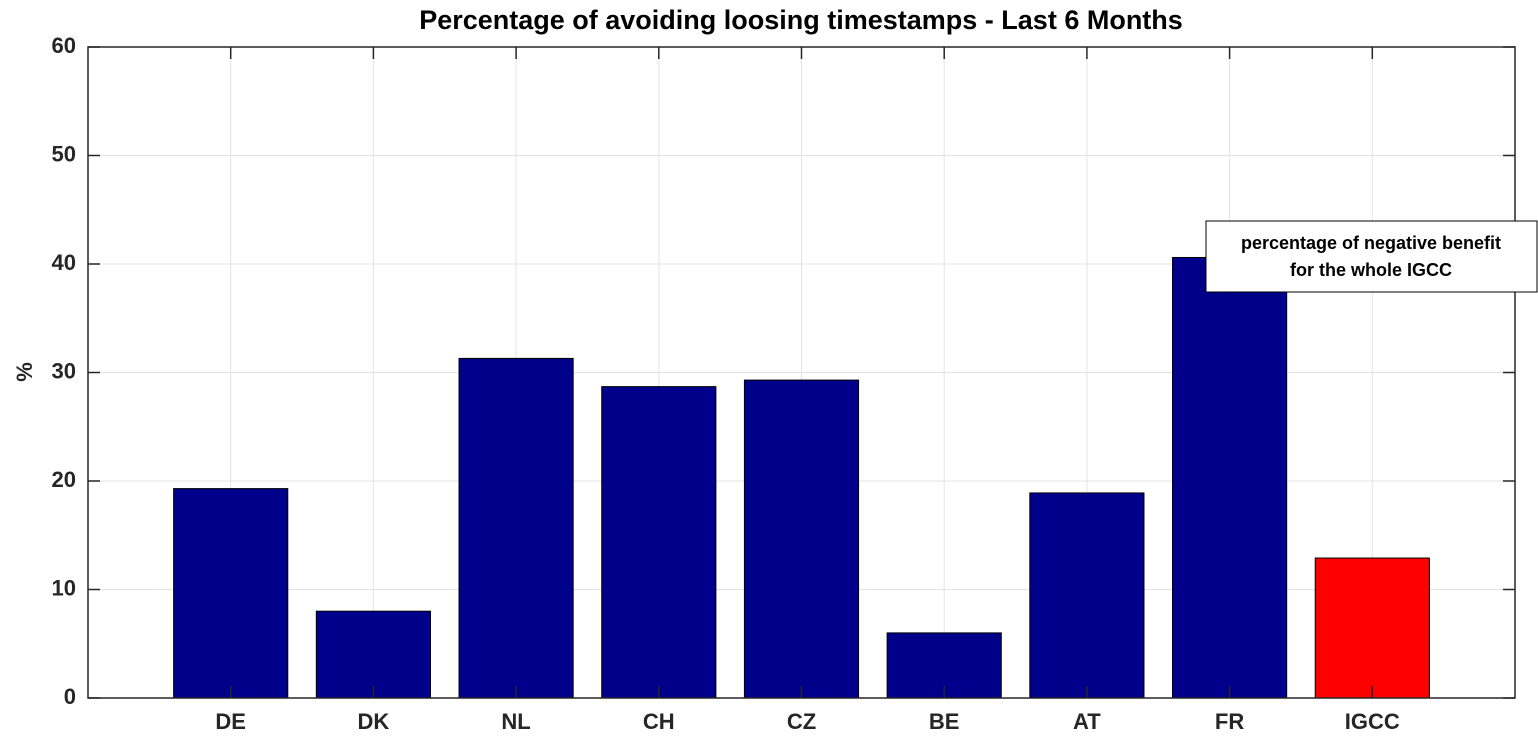 This screenshot has height=736, width=1538. Describe the element at coordinates (1372, 721) in the screenshot. I see `x-tick-label: IGCC` at that location.